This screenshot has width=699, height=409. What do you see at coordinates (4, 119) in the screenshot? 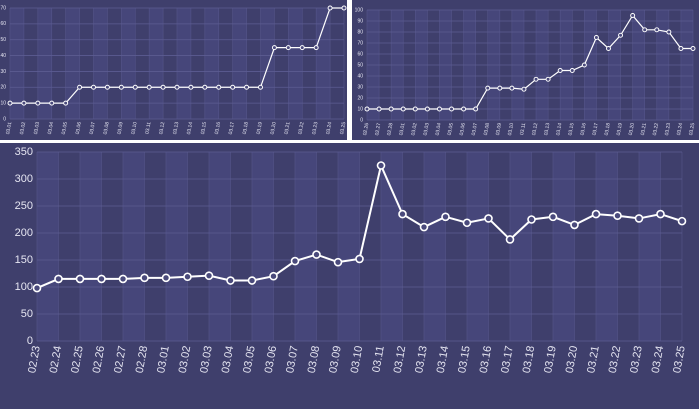
I see `y-tick-label: 0` at bounding box center [4, 119].